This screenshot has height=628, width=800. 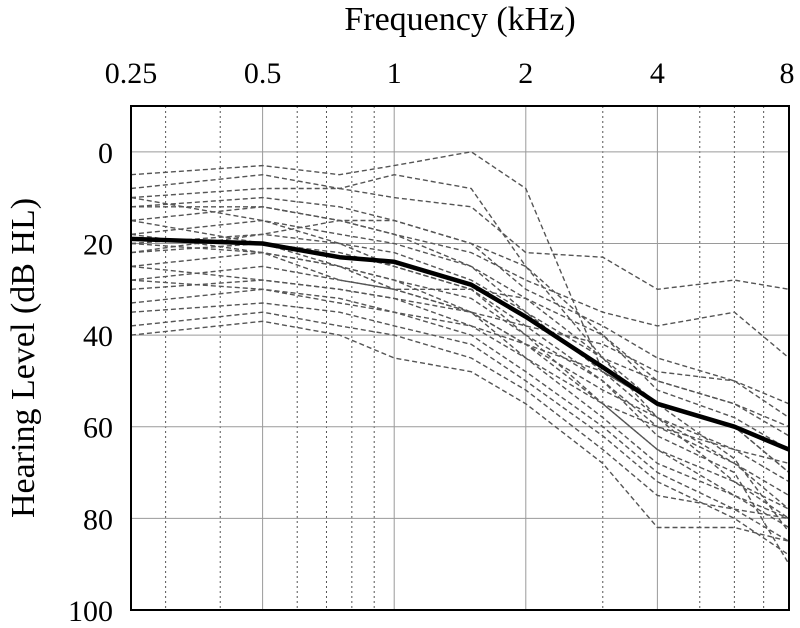 What do you see at coordinates (98, 428) in the screenshot?
I see `y-tick-label-3: 60` at bounding box center [98, 428].